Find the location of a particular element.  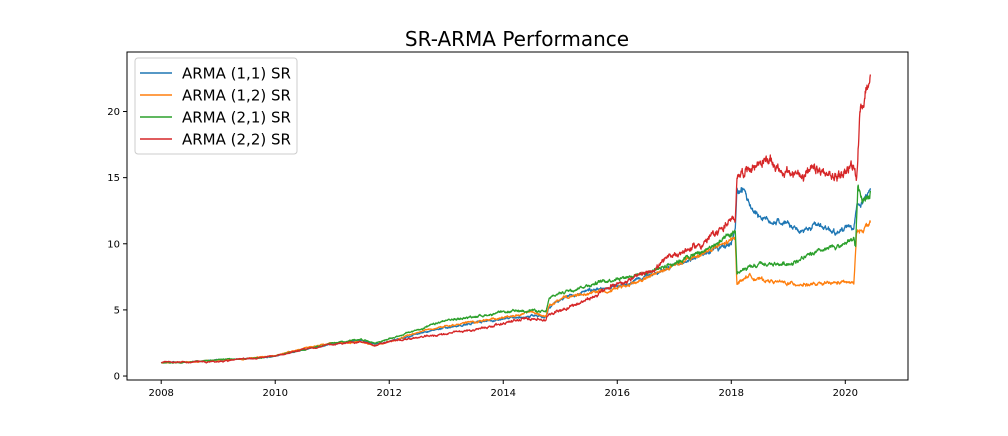

legend-label-2: ARMA (1,2) SR is located at coordinates (236, 96).